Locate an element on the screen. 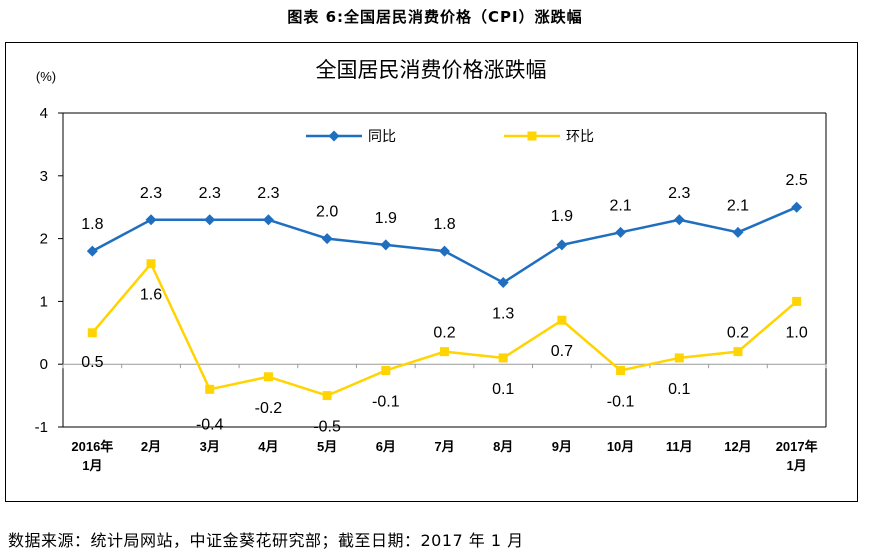 Image resolution: width=870 pixels, height=558 pixels. legend-marker-diamond is located at coordinates (334, 136).